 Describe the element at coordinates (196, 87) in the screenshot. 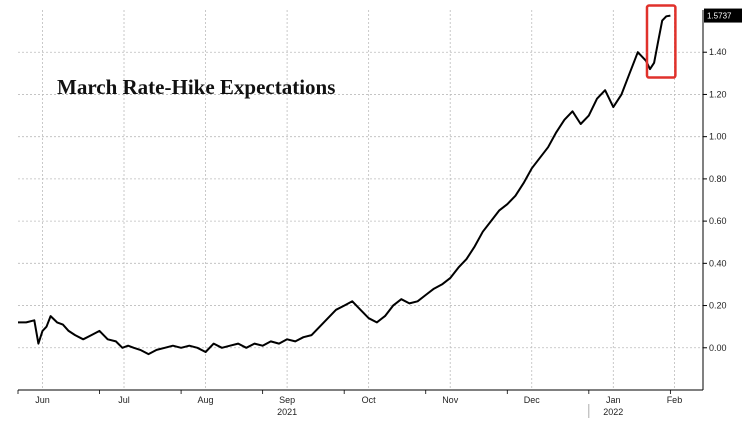

I see `chart-title: March Rate-Hike Expectations` at that location.